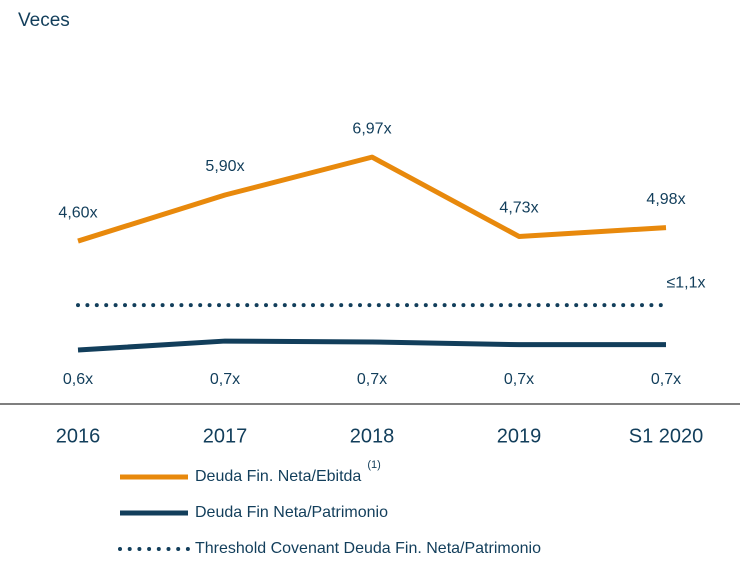  I want to click on x-tick-label: 2017, so click(225, 436).